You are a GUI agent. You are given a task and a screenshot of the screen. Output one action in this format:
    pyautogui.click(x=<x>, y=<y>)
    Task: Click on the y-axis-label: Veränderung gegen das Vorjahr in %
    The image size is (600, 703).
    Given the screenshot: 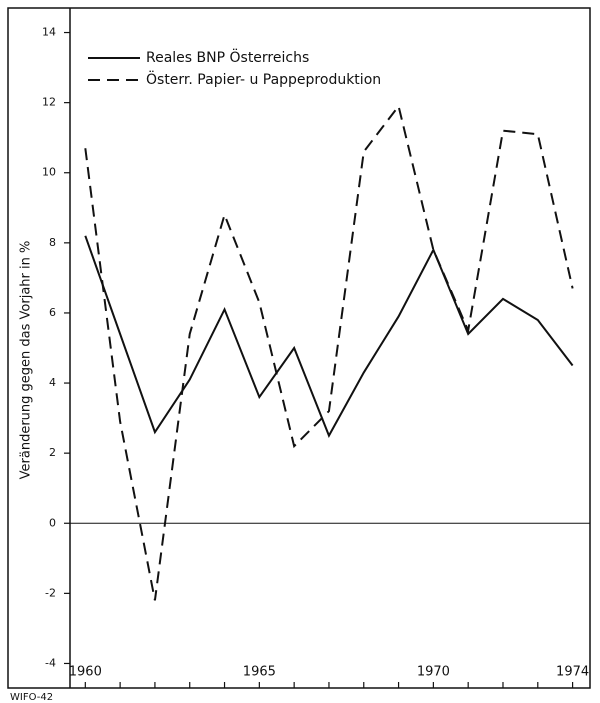 What is the action you would take?
    pyautogui.click(x=26, y=360)
    